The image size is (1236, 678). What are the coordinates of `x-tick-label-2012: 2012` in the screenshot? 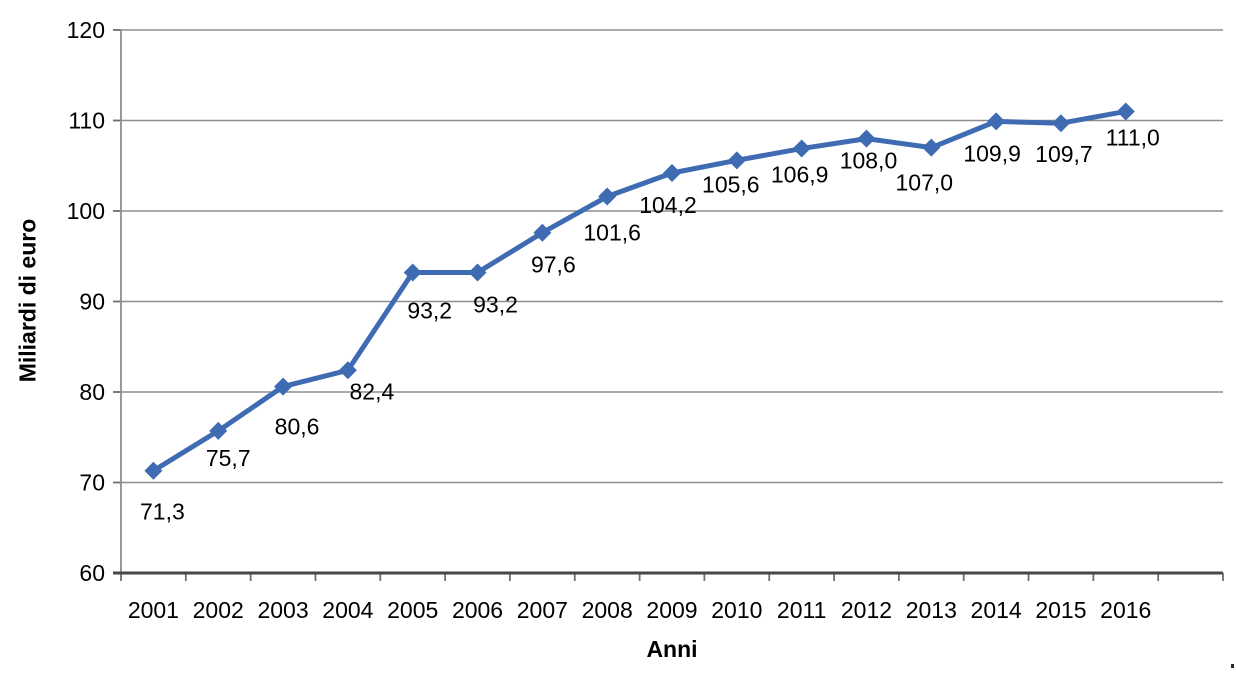 It's located at (866, 610).